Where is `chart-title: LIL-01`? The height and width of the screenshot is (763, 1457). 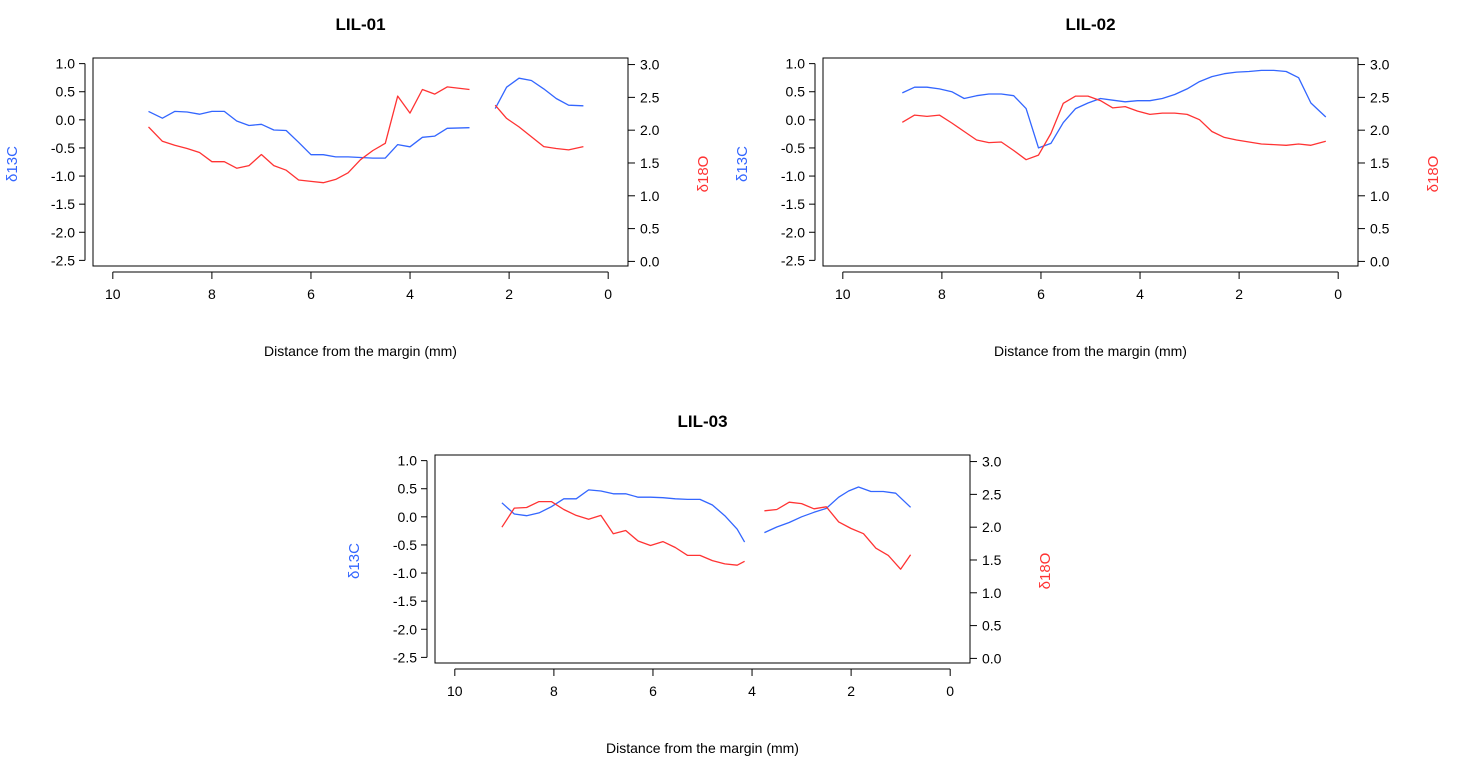
chart-title: LIL-01 is located at coordinates (360, 24).